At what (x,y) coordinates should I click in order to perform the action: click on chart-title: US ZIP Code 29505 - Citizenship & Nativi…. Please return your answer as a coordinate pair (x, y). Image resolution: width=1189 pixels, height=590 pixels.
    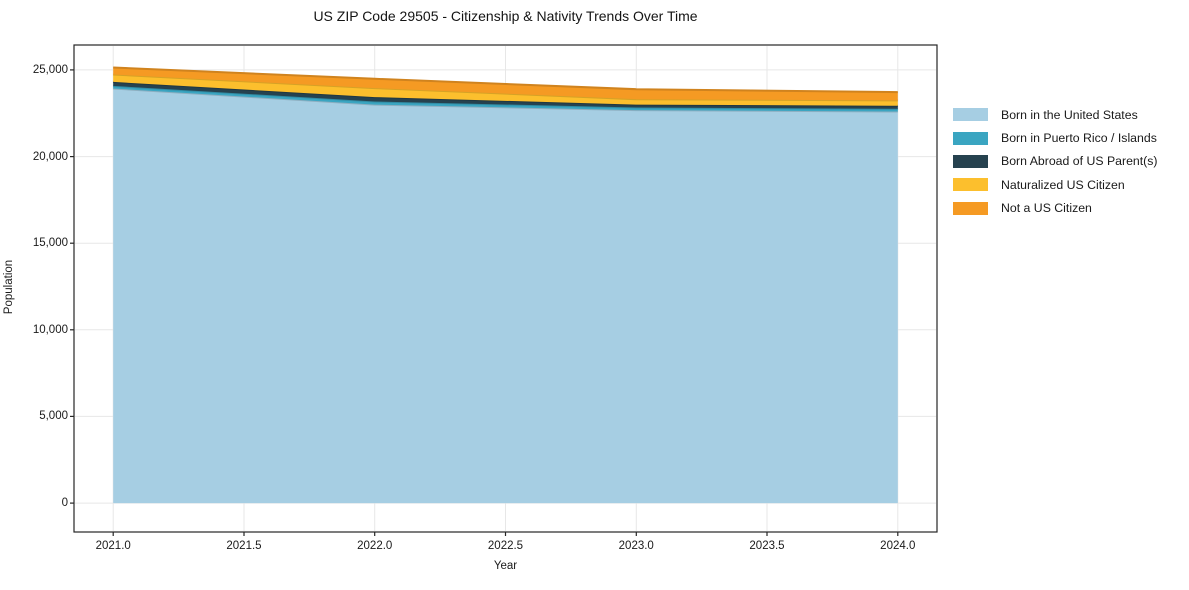
    Looking at the image, I should click on (505, 16).